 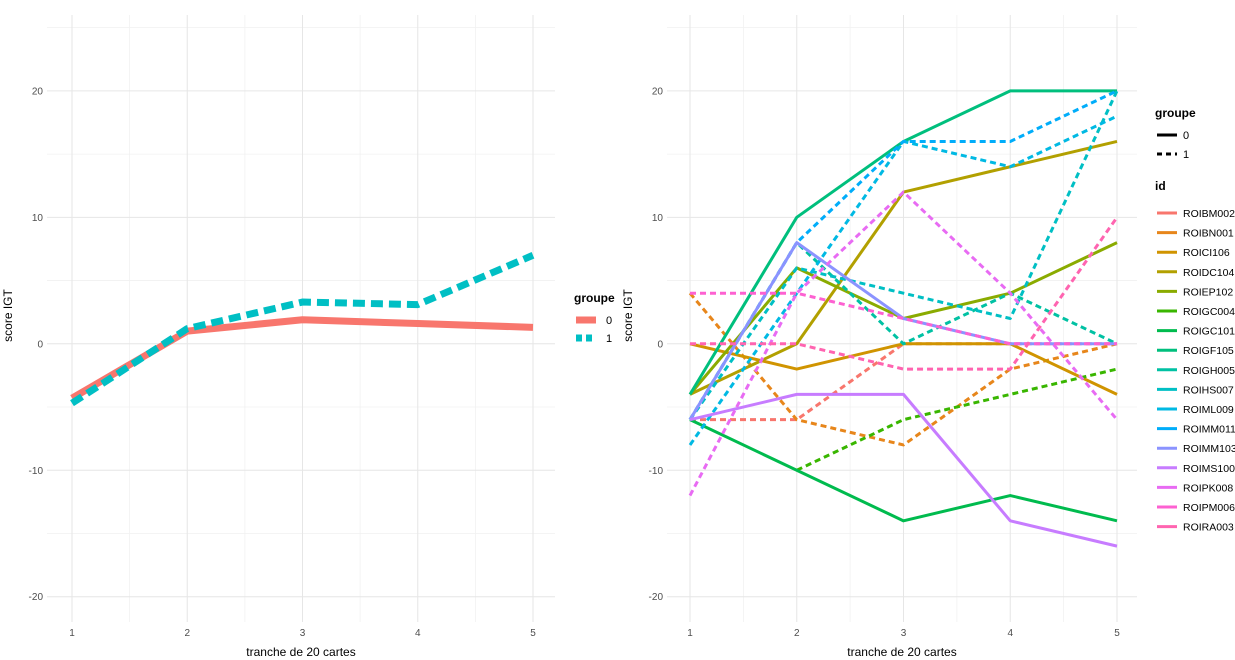 I want to click on series-line-roigc004, so click(x=957, y=419).